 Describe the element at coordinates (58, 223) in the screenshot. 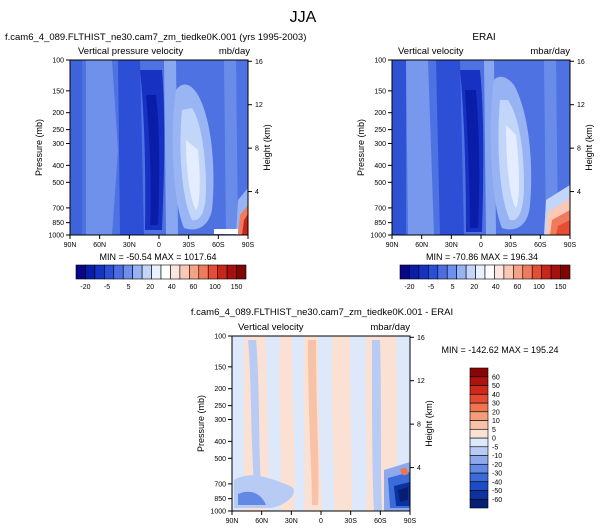

I see `panel-model-ytick-label: 850` at that location.